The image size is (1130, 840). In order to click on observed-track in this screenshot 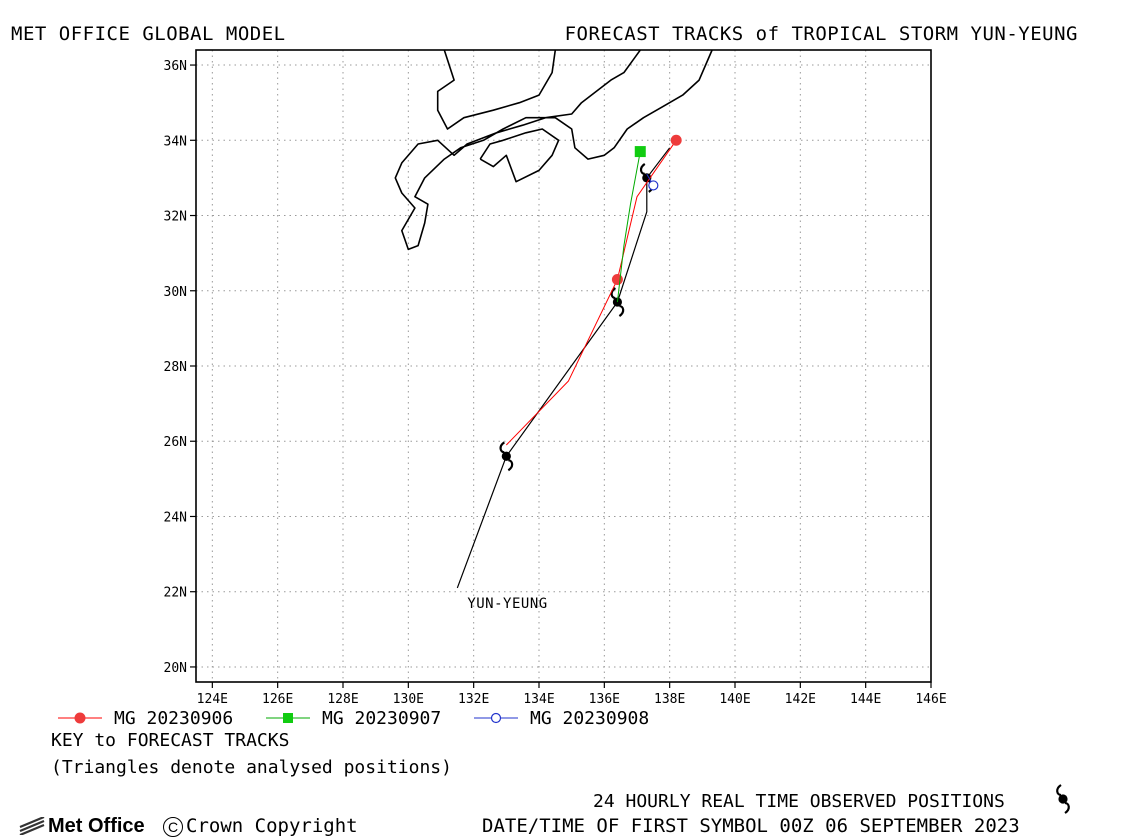, I will do `click(563, 368)`.